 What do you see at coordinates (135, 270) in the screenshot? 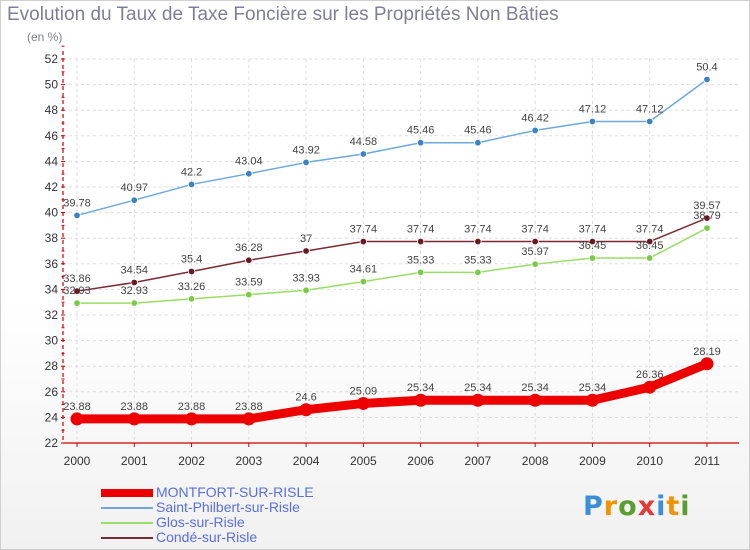
I see `data-label: 34.54` at bounding box center [135, 270].